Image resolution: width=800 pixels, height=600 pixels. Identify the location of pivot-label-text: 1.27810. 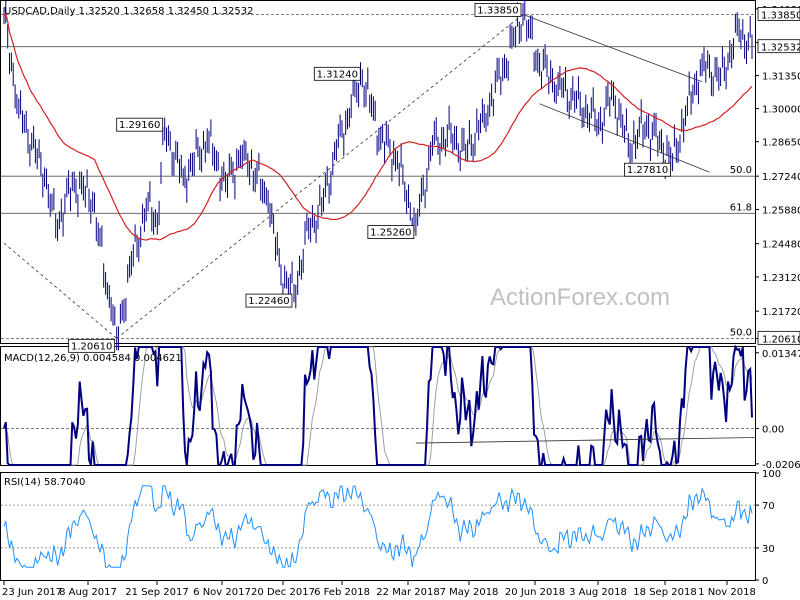
(647, 170).